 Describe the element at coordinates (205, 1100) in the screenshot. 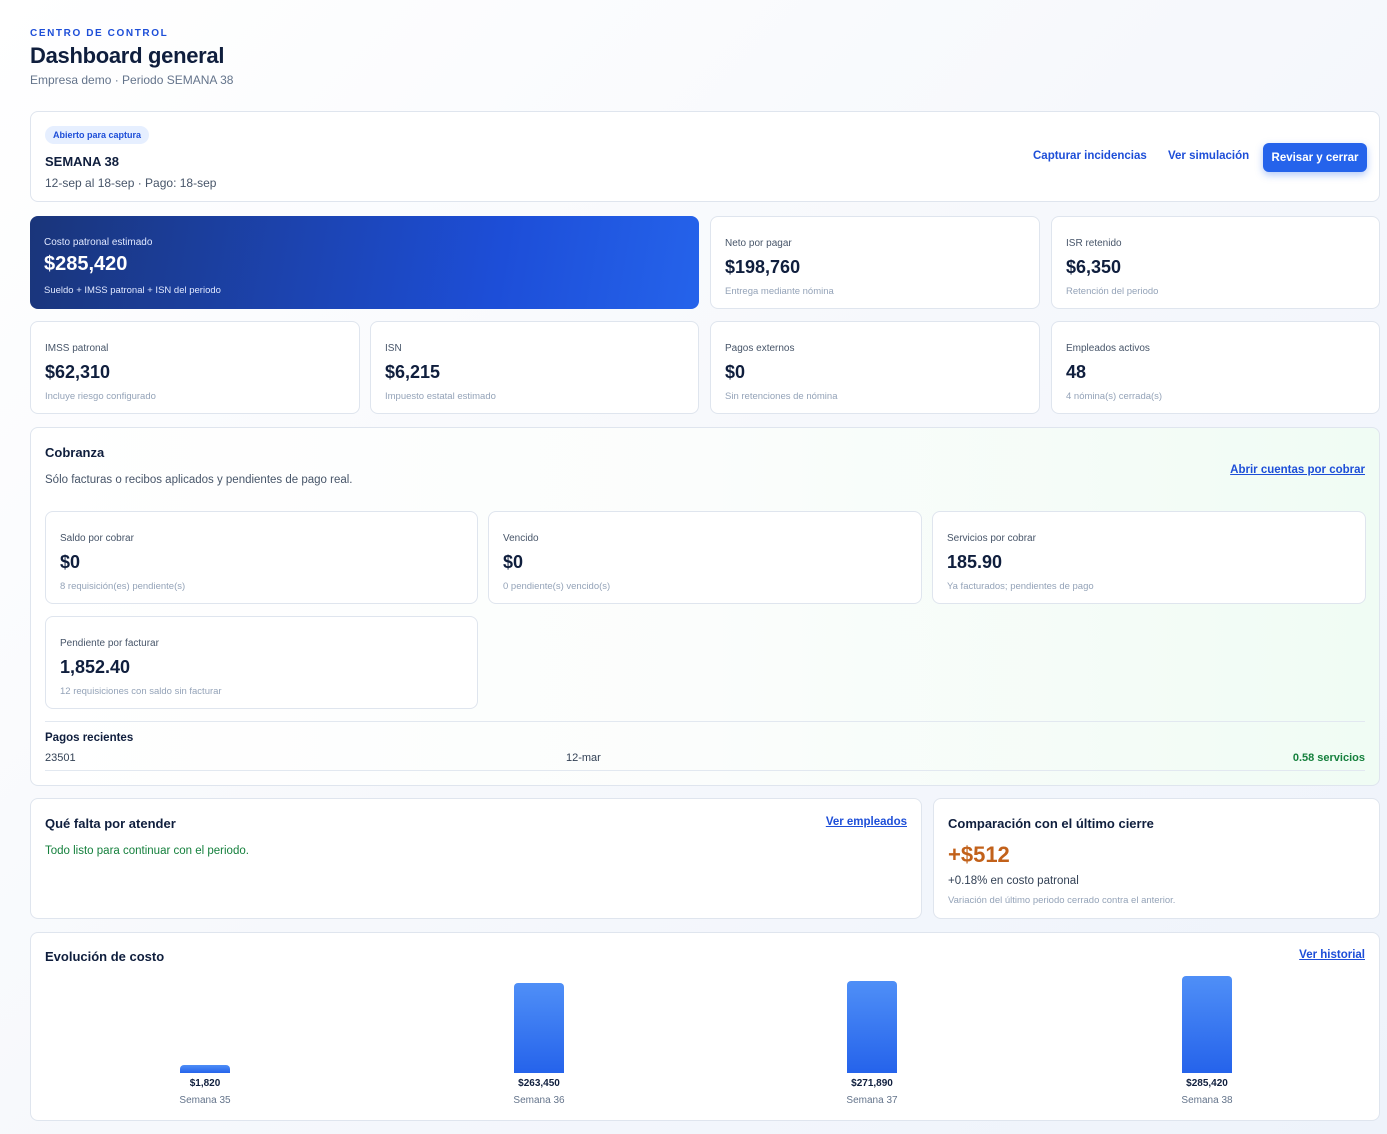

I see `chart-category-label: Semana 35` at that location.